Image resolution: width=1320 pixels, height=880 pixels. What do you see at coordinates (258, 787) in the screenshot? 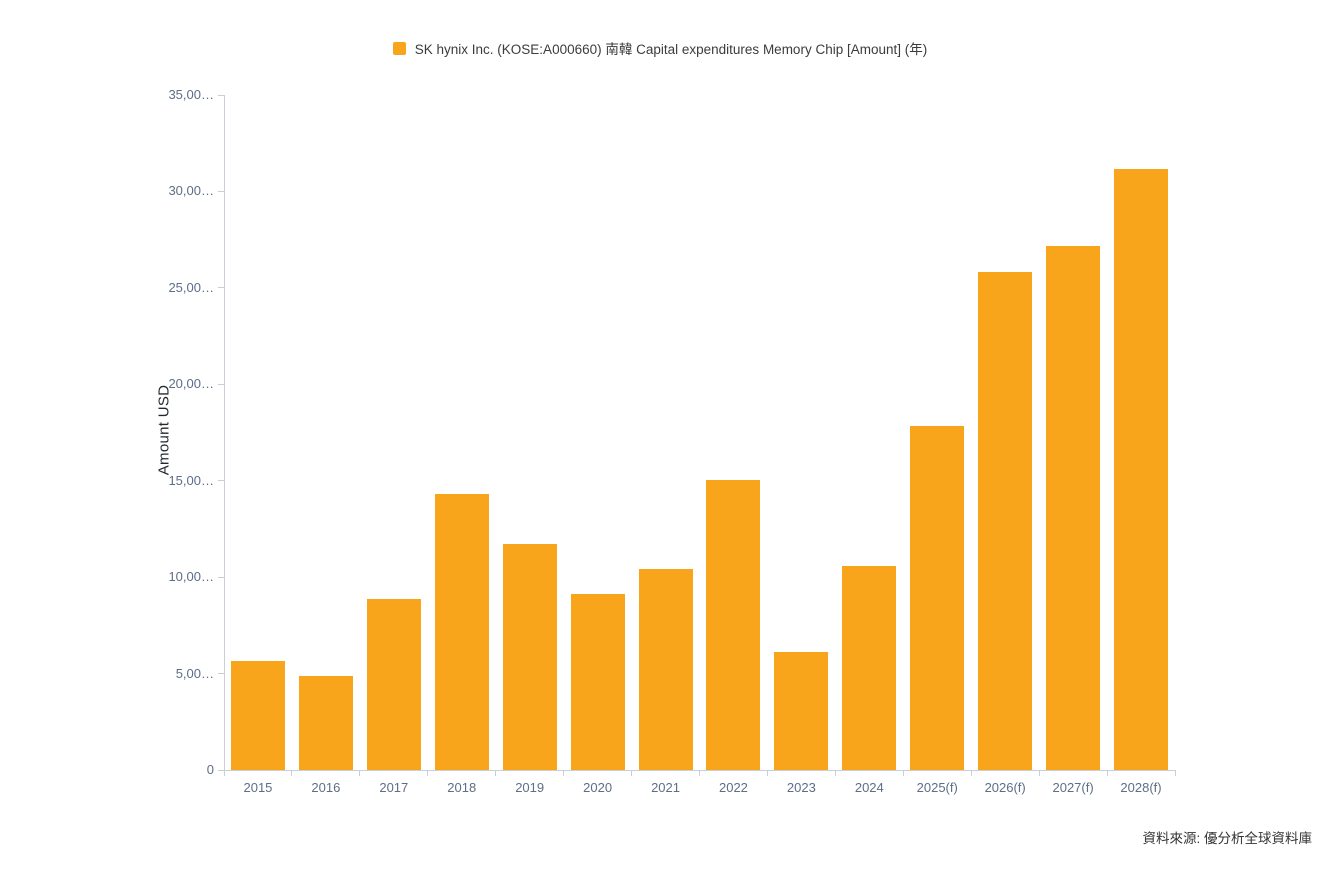
I see `x-axis-tick-label: 2015` at bounding box center [258, 787].